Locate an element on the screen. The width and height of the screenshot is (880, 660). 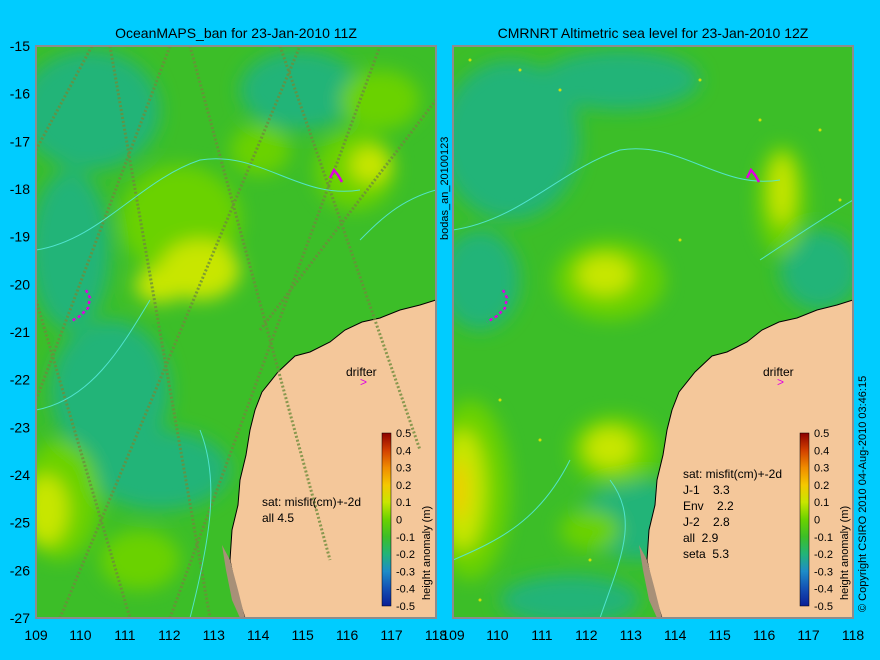
y-tick-label: -17 is located at coordinates (20, 141).